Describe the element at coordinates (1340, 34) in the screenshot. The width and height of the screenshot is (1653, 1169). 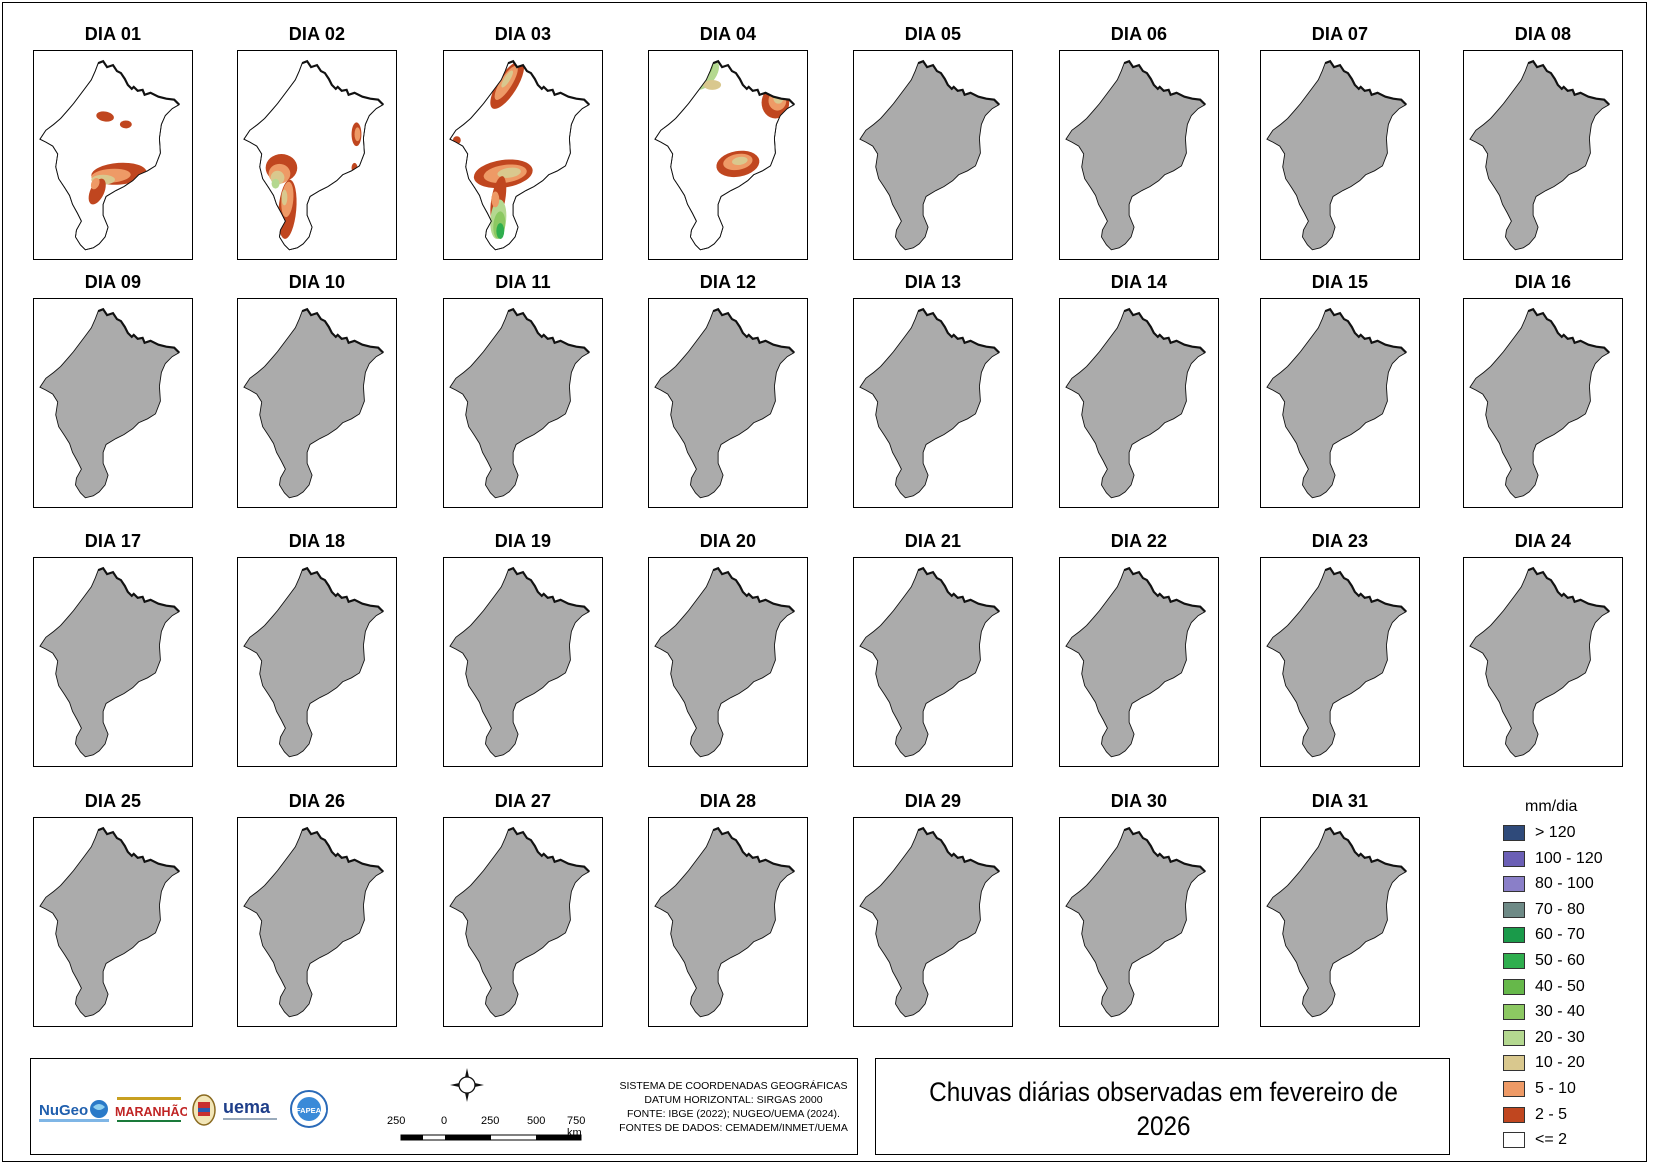
I see `day-label: DIA 07` at that location.